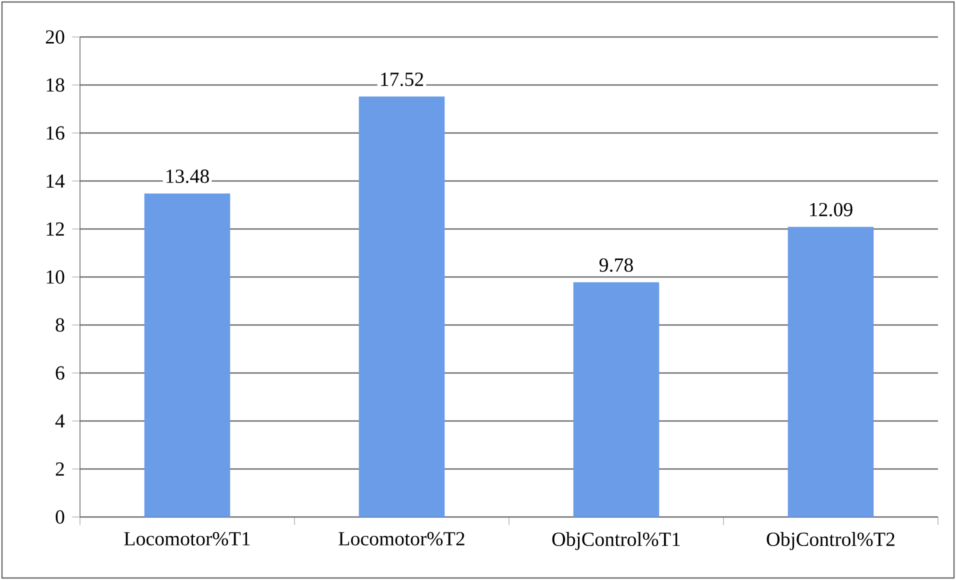 The height and width of the screenshot is (580, 956). What do you see at coordinates (55, 37) in the screenshot?
I see `y-tick-label: 20` at bounding box center [55, 37].